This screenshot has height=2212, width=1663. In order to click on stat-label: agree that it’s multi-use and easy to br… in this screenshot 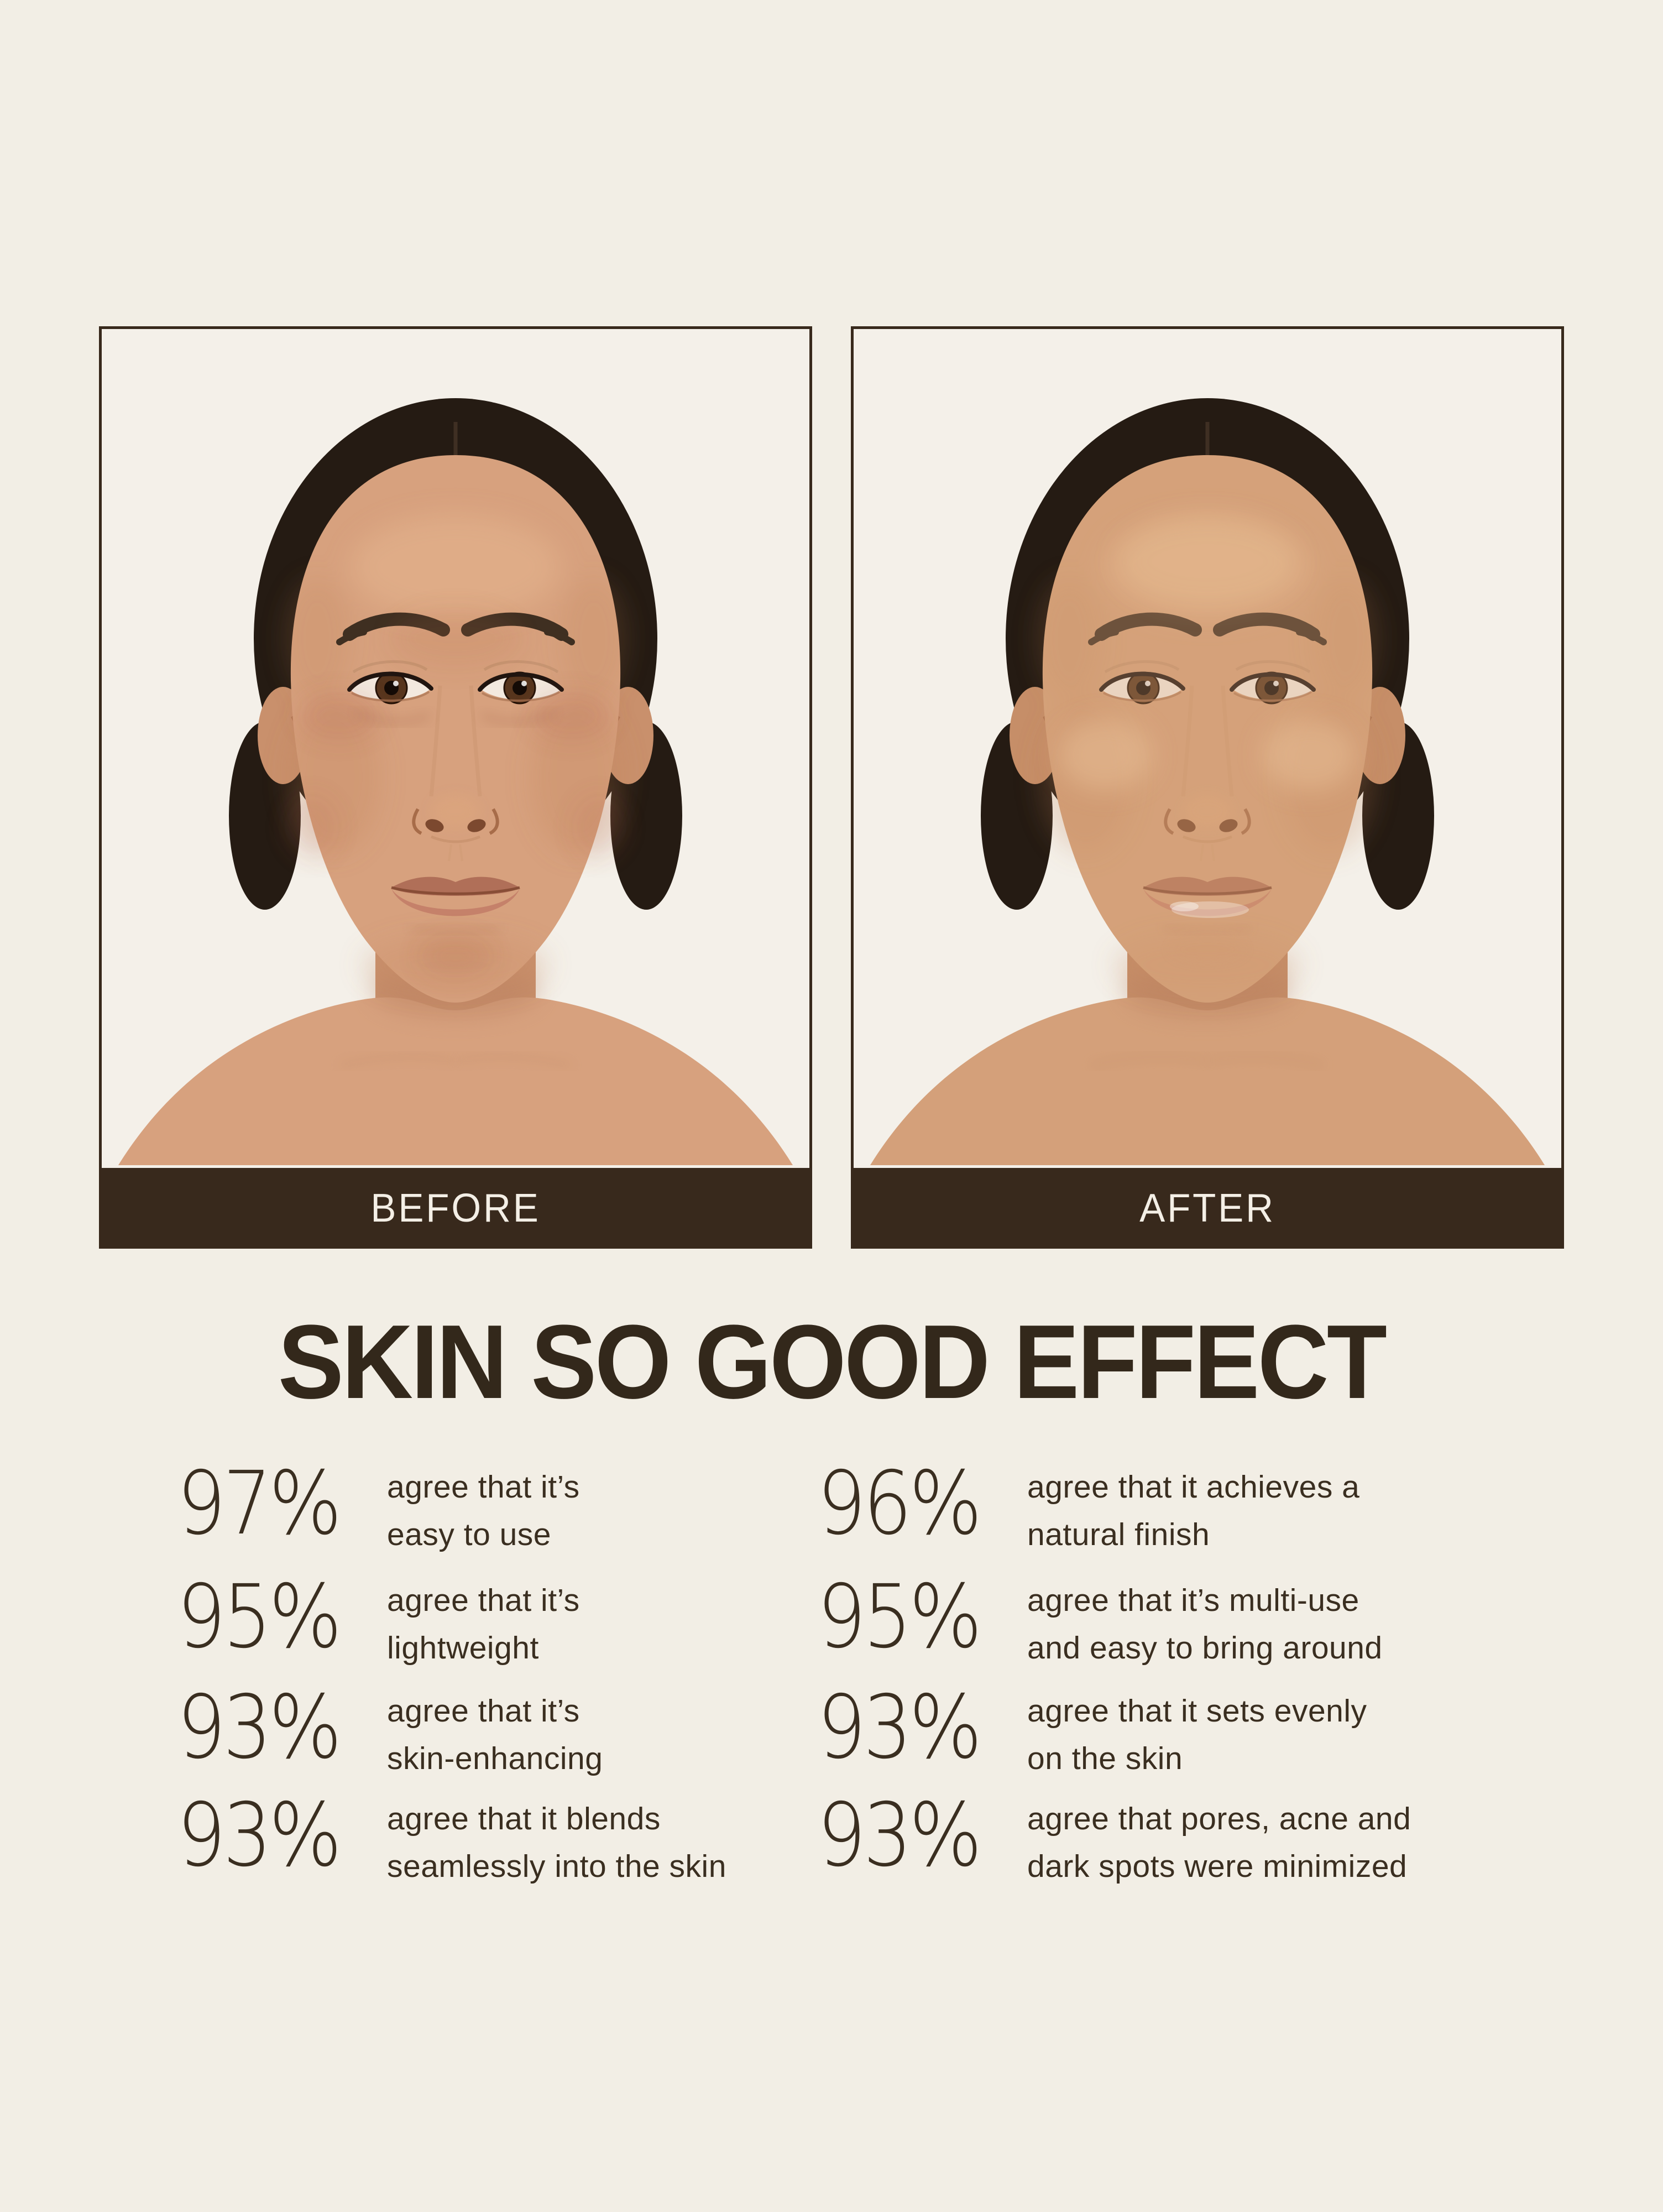, I will do `click(1205, 1625)`.